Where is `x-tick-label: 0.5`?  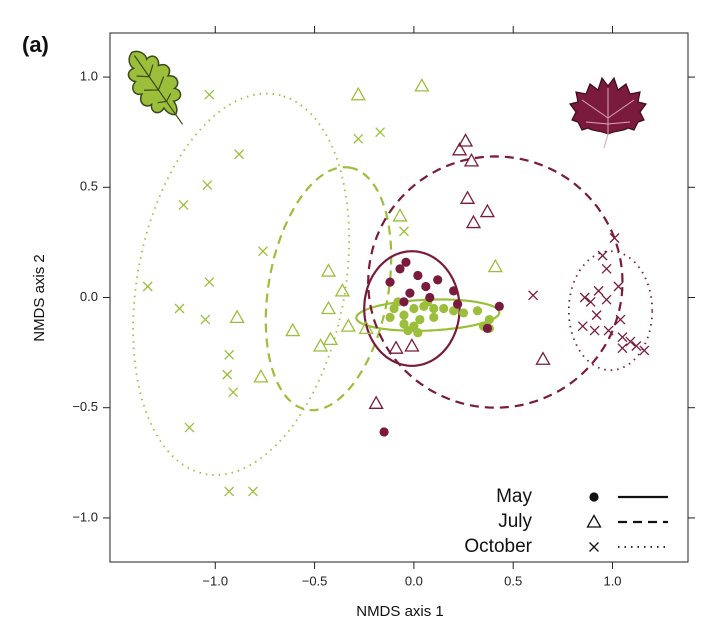
x-tick-label: 0.5 is located at coordinates (513, 580).